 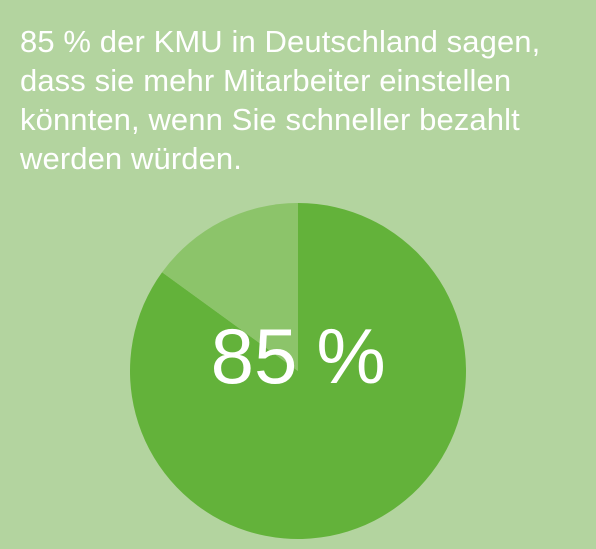 I want to click on headline-line-3: könnten, wenn Sie schneller bezahlt, so click(x=270, y=119).